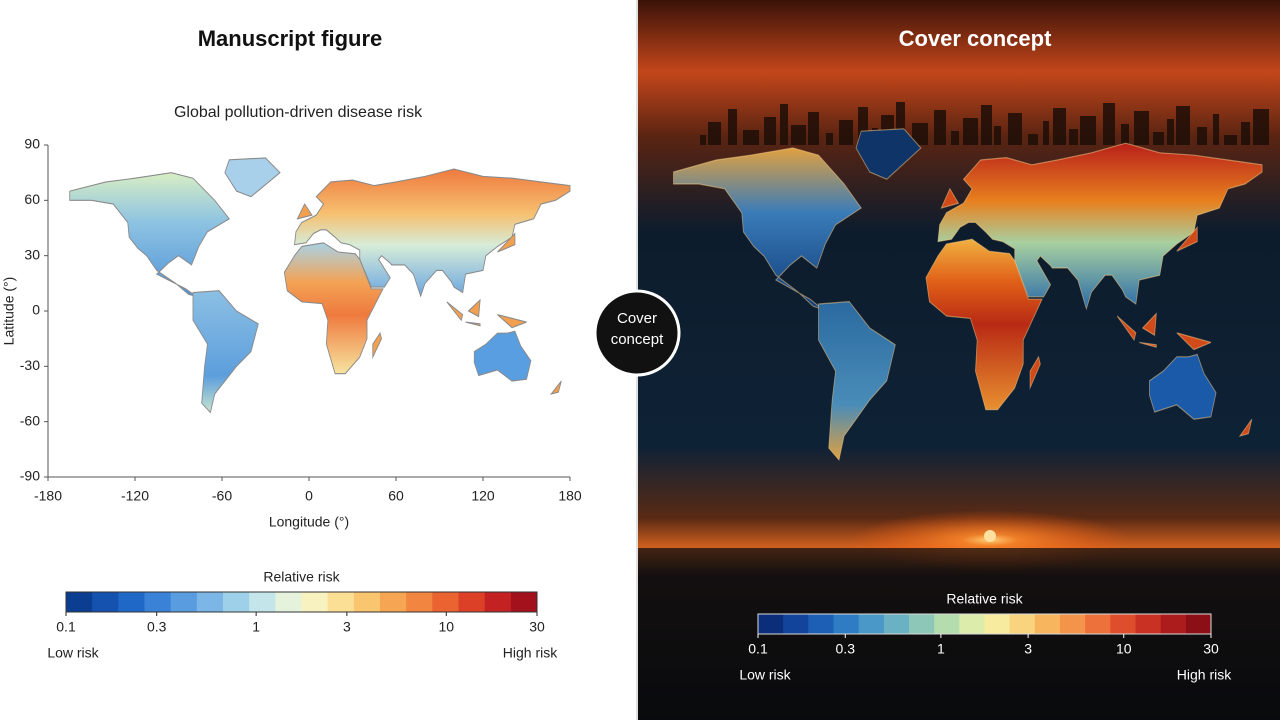 This screenshot has height=725, width=1280. I want to click on y-tick-label: -60, so click(30, 420).